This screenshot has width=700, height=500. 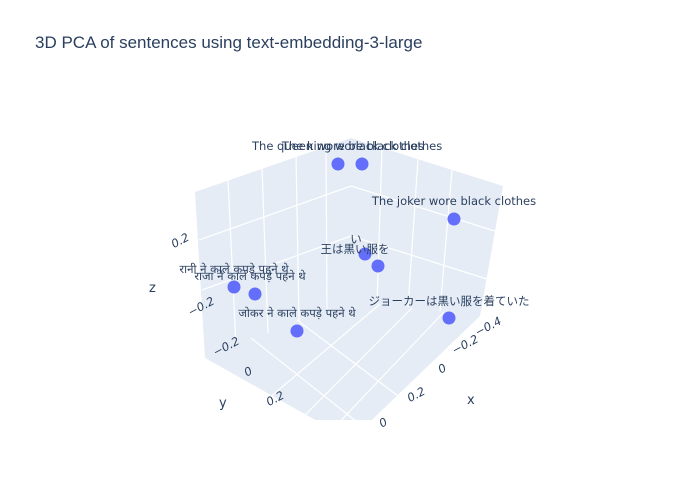 I want to click on data-point-label: The queen wore black clothes, so click(x=337, y=146).